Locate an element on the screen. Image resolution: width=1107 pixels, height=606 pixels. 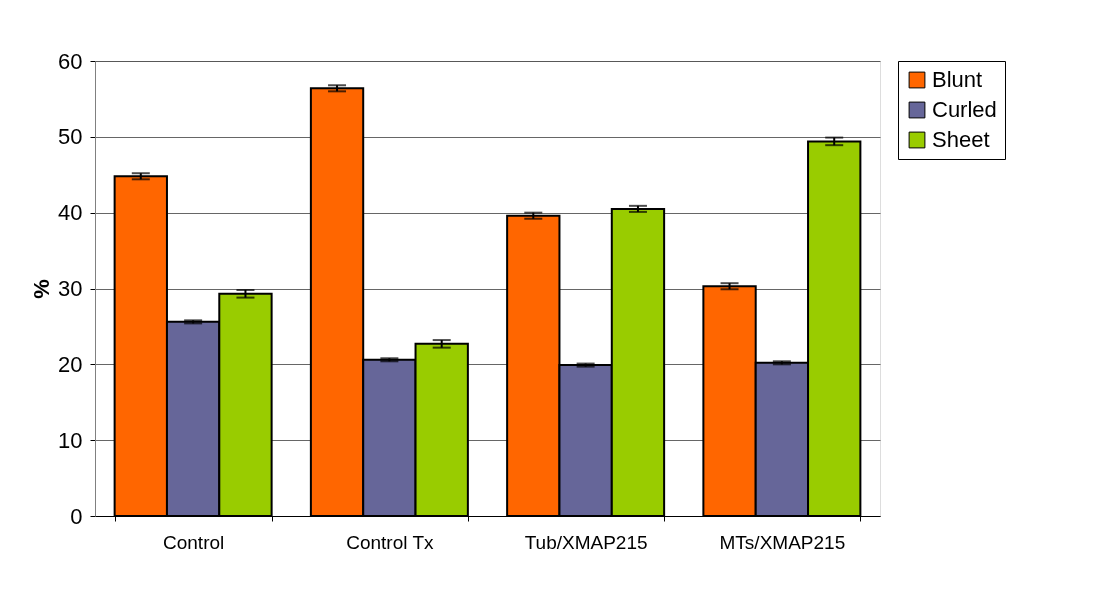
legend-label: Sheet is located at coordinates (961, 139).